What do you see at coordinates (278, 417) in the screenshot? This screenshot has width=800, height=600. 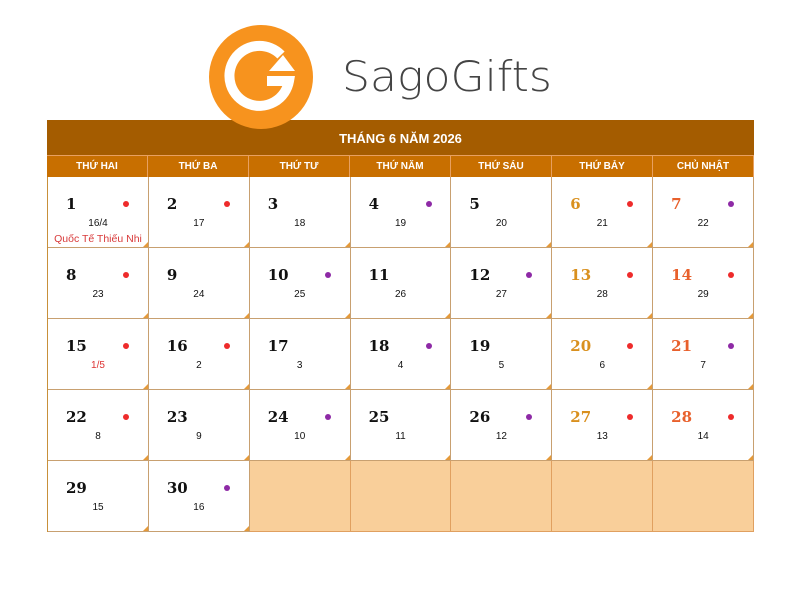 I see `day-number: 24` at bounding box center [278, 417].